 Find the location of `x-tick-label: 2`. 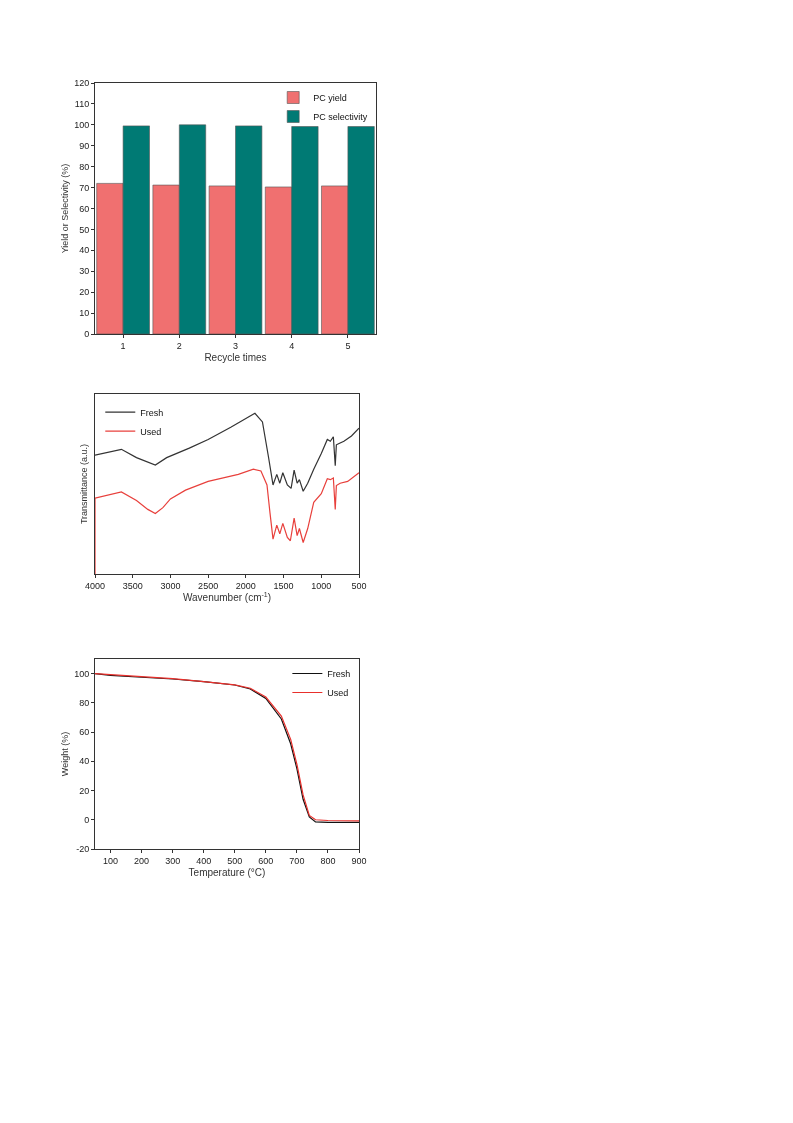

x-tick-label: 2 is located at coordinates (179, 345).